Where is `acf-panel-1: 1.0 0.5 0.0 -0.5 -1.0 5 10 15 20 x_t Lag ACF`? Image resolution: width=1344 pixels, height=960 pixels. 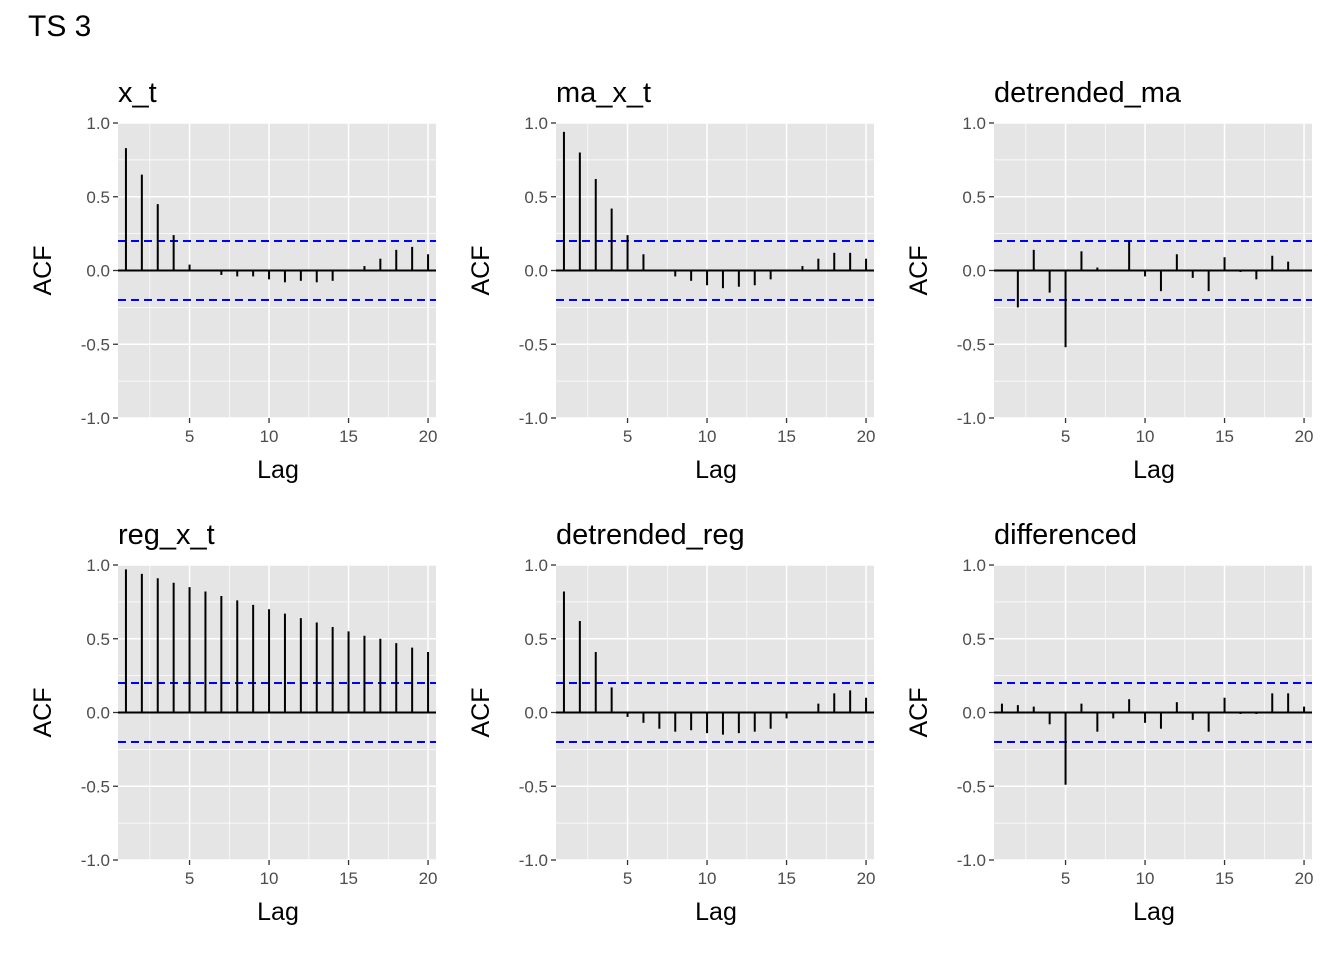
acf-panel-1: 1.0 0.5 0.0 -0.5 -1.0 5 10 15 20 x_t Lag ACF is located at coordinates (233, 280).